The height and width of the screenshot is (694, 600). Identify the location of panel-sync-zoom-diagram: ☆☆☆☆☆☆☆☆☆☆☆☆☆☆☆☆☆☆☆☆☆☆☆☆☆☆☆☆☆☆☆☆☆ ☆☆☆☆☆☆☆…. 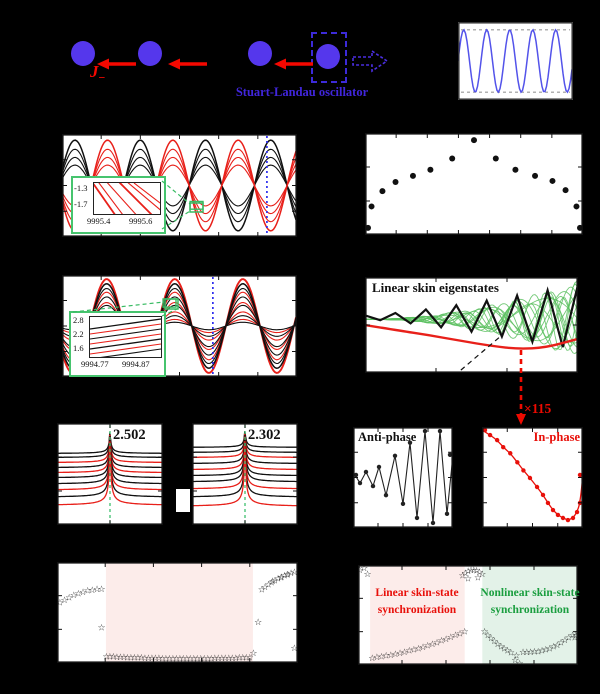
(468, 615).